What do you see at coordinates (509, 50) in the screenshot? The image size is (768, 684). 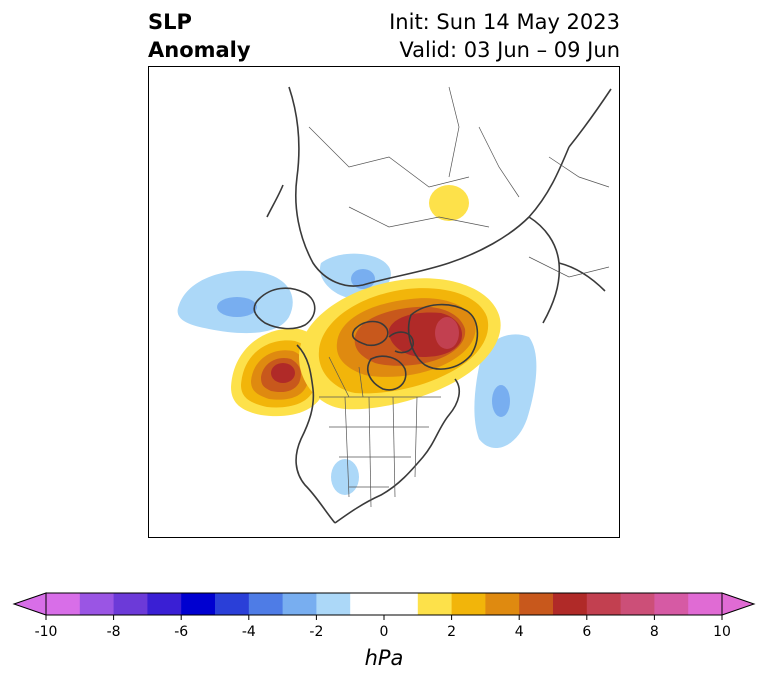 I see `valid-range: Valid: 03 Jun – 09 Jun` at bounding box center [509, 50].